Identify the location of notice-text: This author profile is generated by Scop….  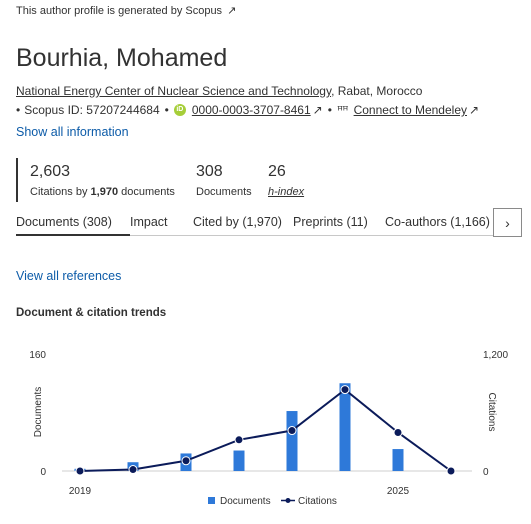
(119, 11).